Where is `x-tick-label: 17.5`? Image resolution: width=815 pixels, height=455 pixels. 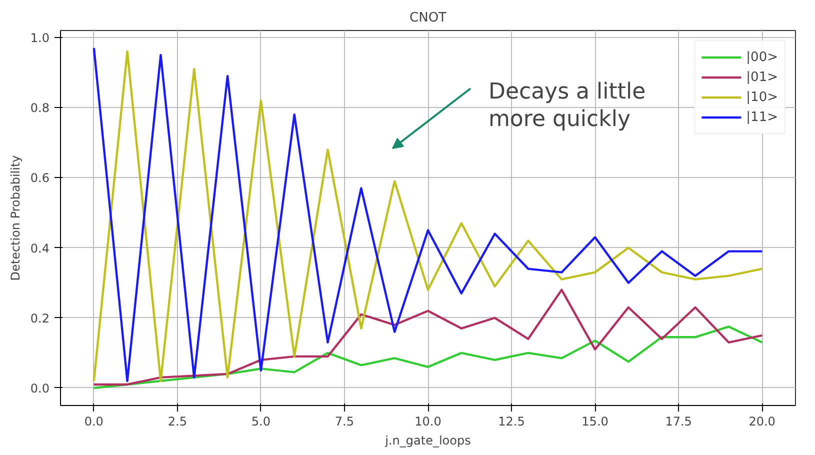 x-tick-label: 17.5 is located at coordinates (678, 421).